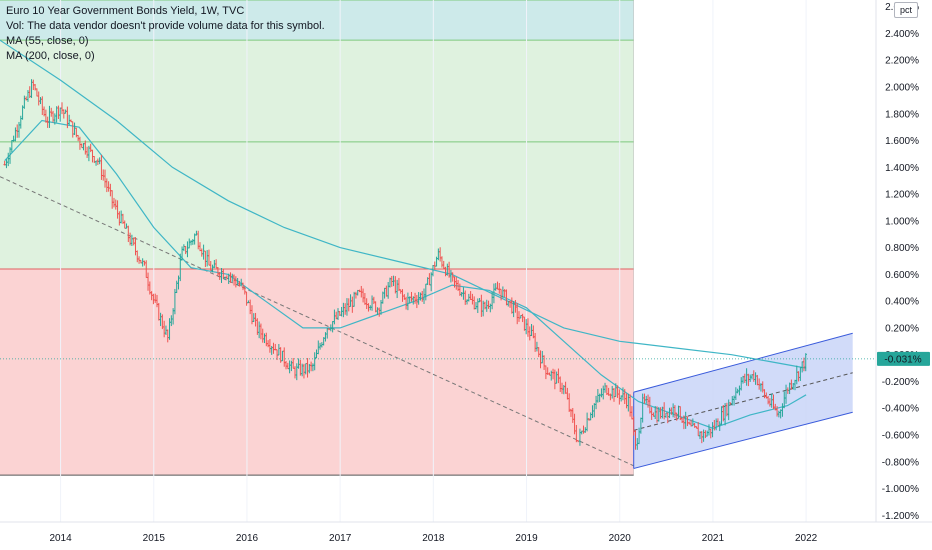  I want to click on time-axis: 2014 2015 2016 2017 2018 2019 2020 2021 2022, so click(466, 535).